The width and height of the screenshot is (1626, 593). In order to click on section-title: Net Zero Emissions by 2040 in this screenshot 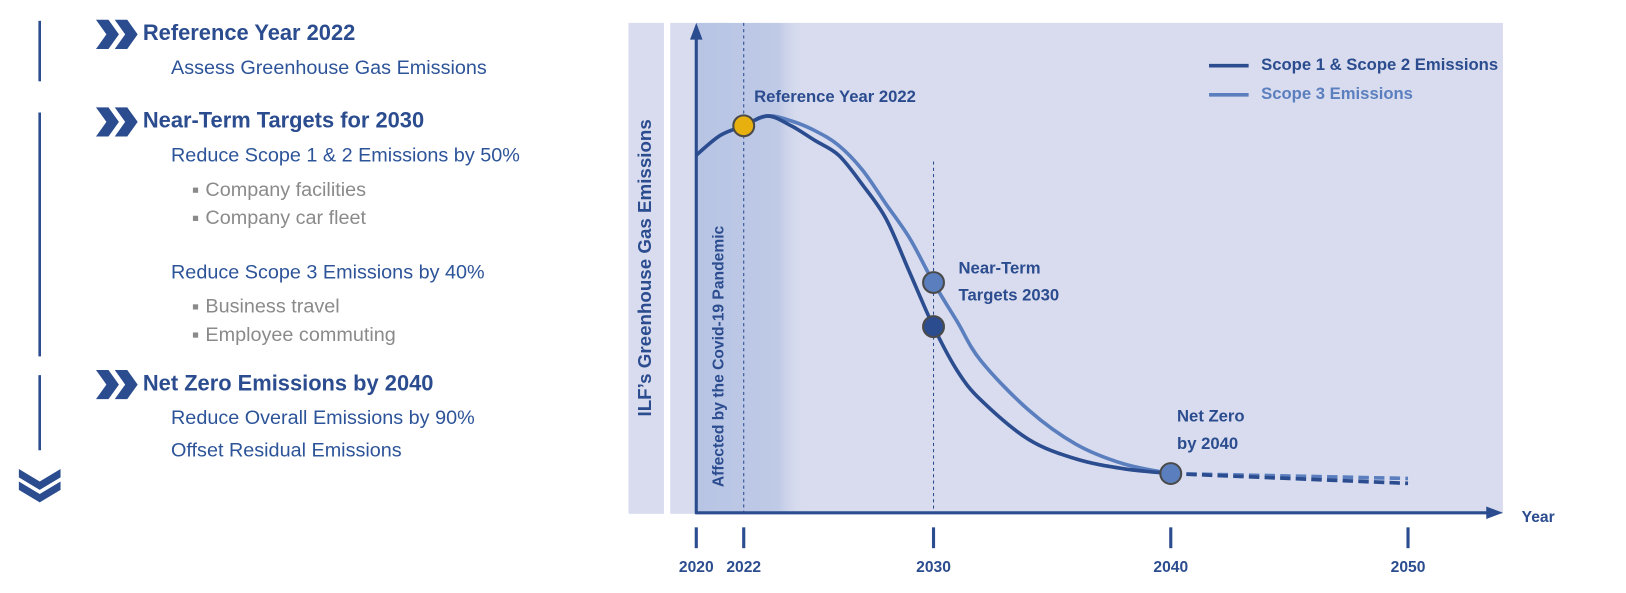, I will do `click(288, 382)`.